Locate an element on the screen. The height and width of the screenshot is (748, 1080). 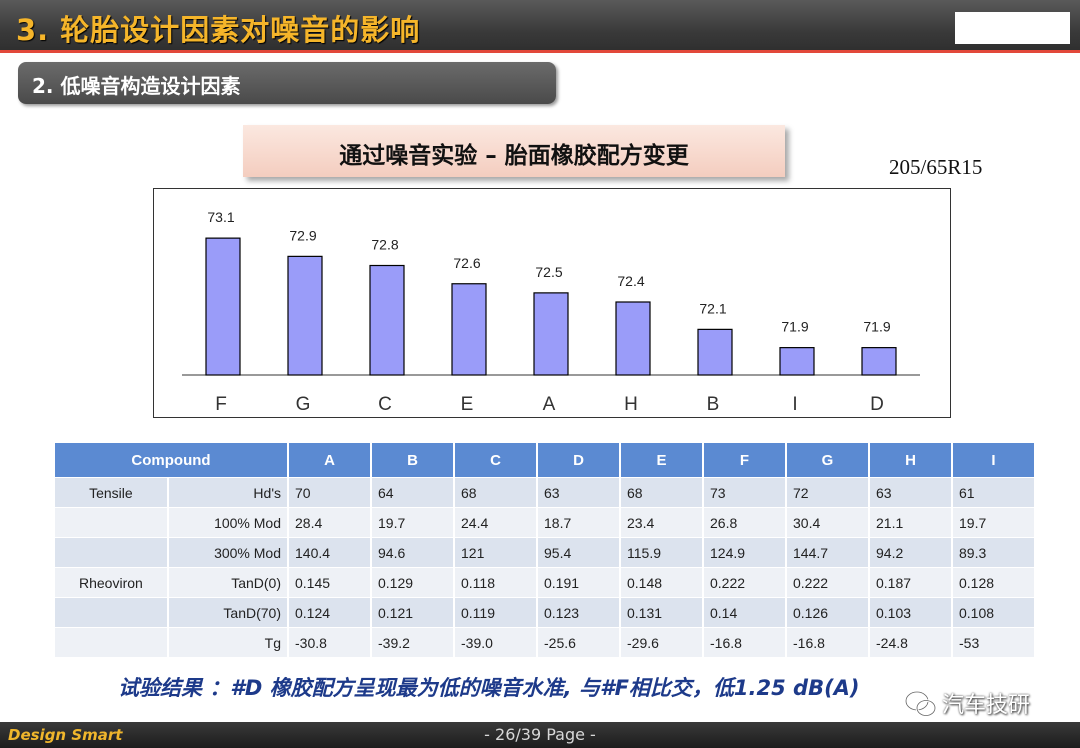
table-cell: 0.129 is located at coordinates (413, 582).